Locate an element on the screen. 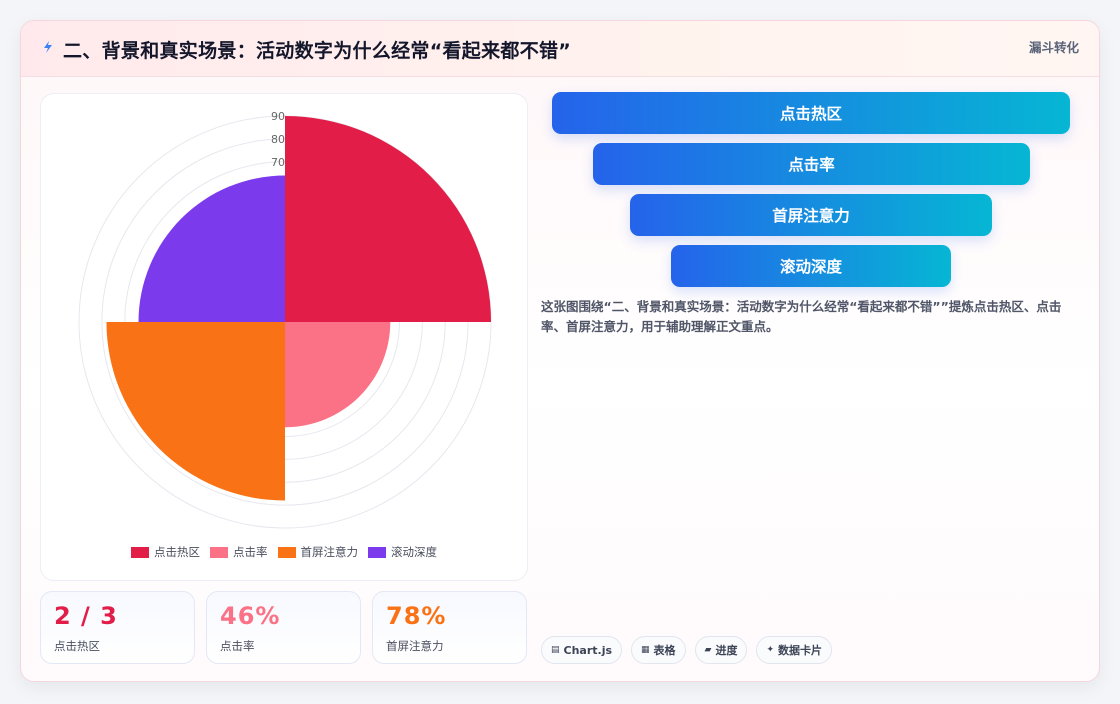 The width and height of the screenshot is (1120, 704). progress-icon: ▰ is located at coordinates (708, 650).